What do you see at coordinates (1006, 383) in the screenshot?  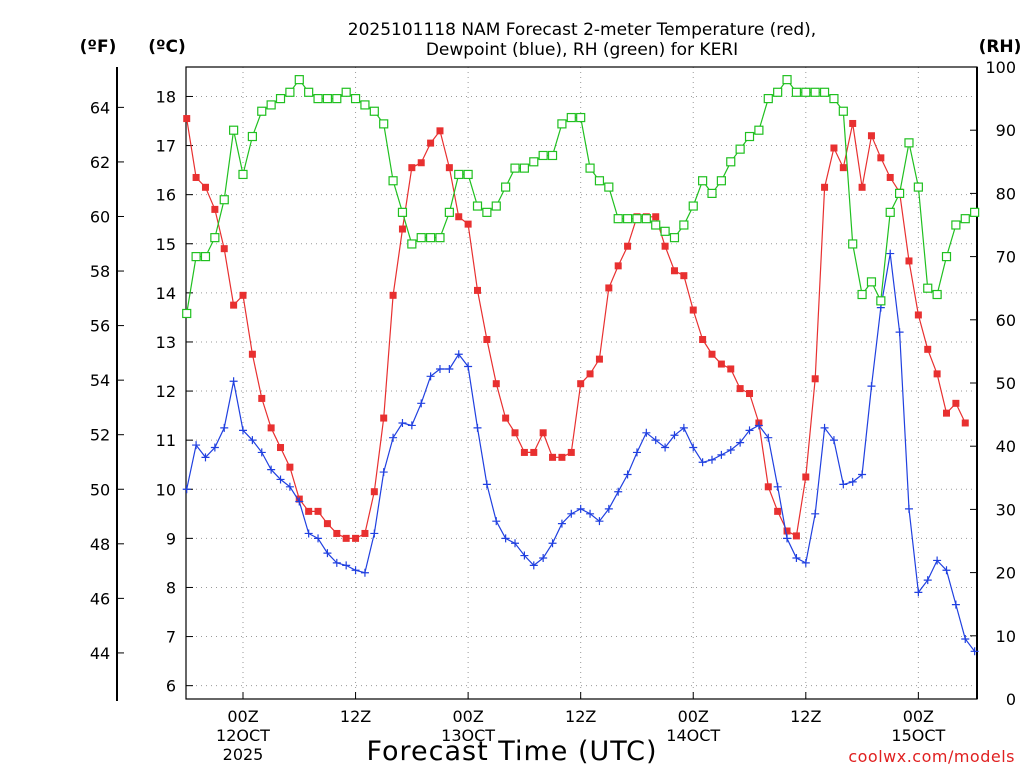 I see `rh-tick-label: 50` at bounding box center [1006, 383].